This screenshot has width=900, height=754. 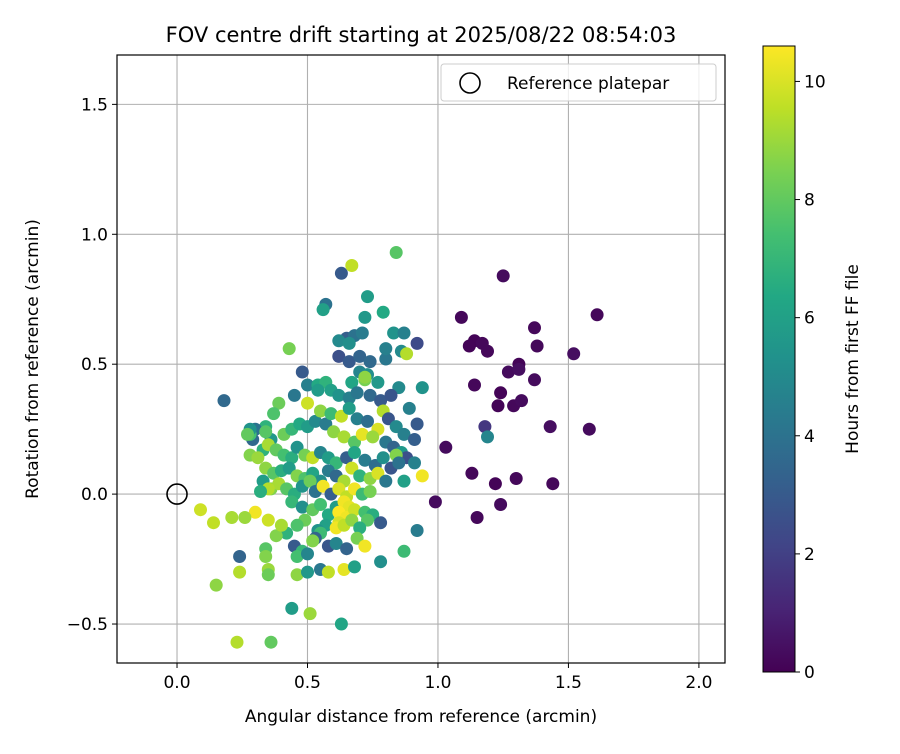 What do you see at coordinates (815, 82) in the screenshot?
I see `colorbar-tick-label: 10` at bounding box center [815, 82].